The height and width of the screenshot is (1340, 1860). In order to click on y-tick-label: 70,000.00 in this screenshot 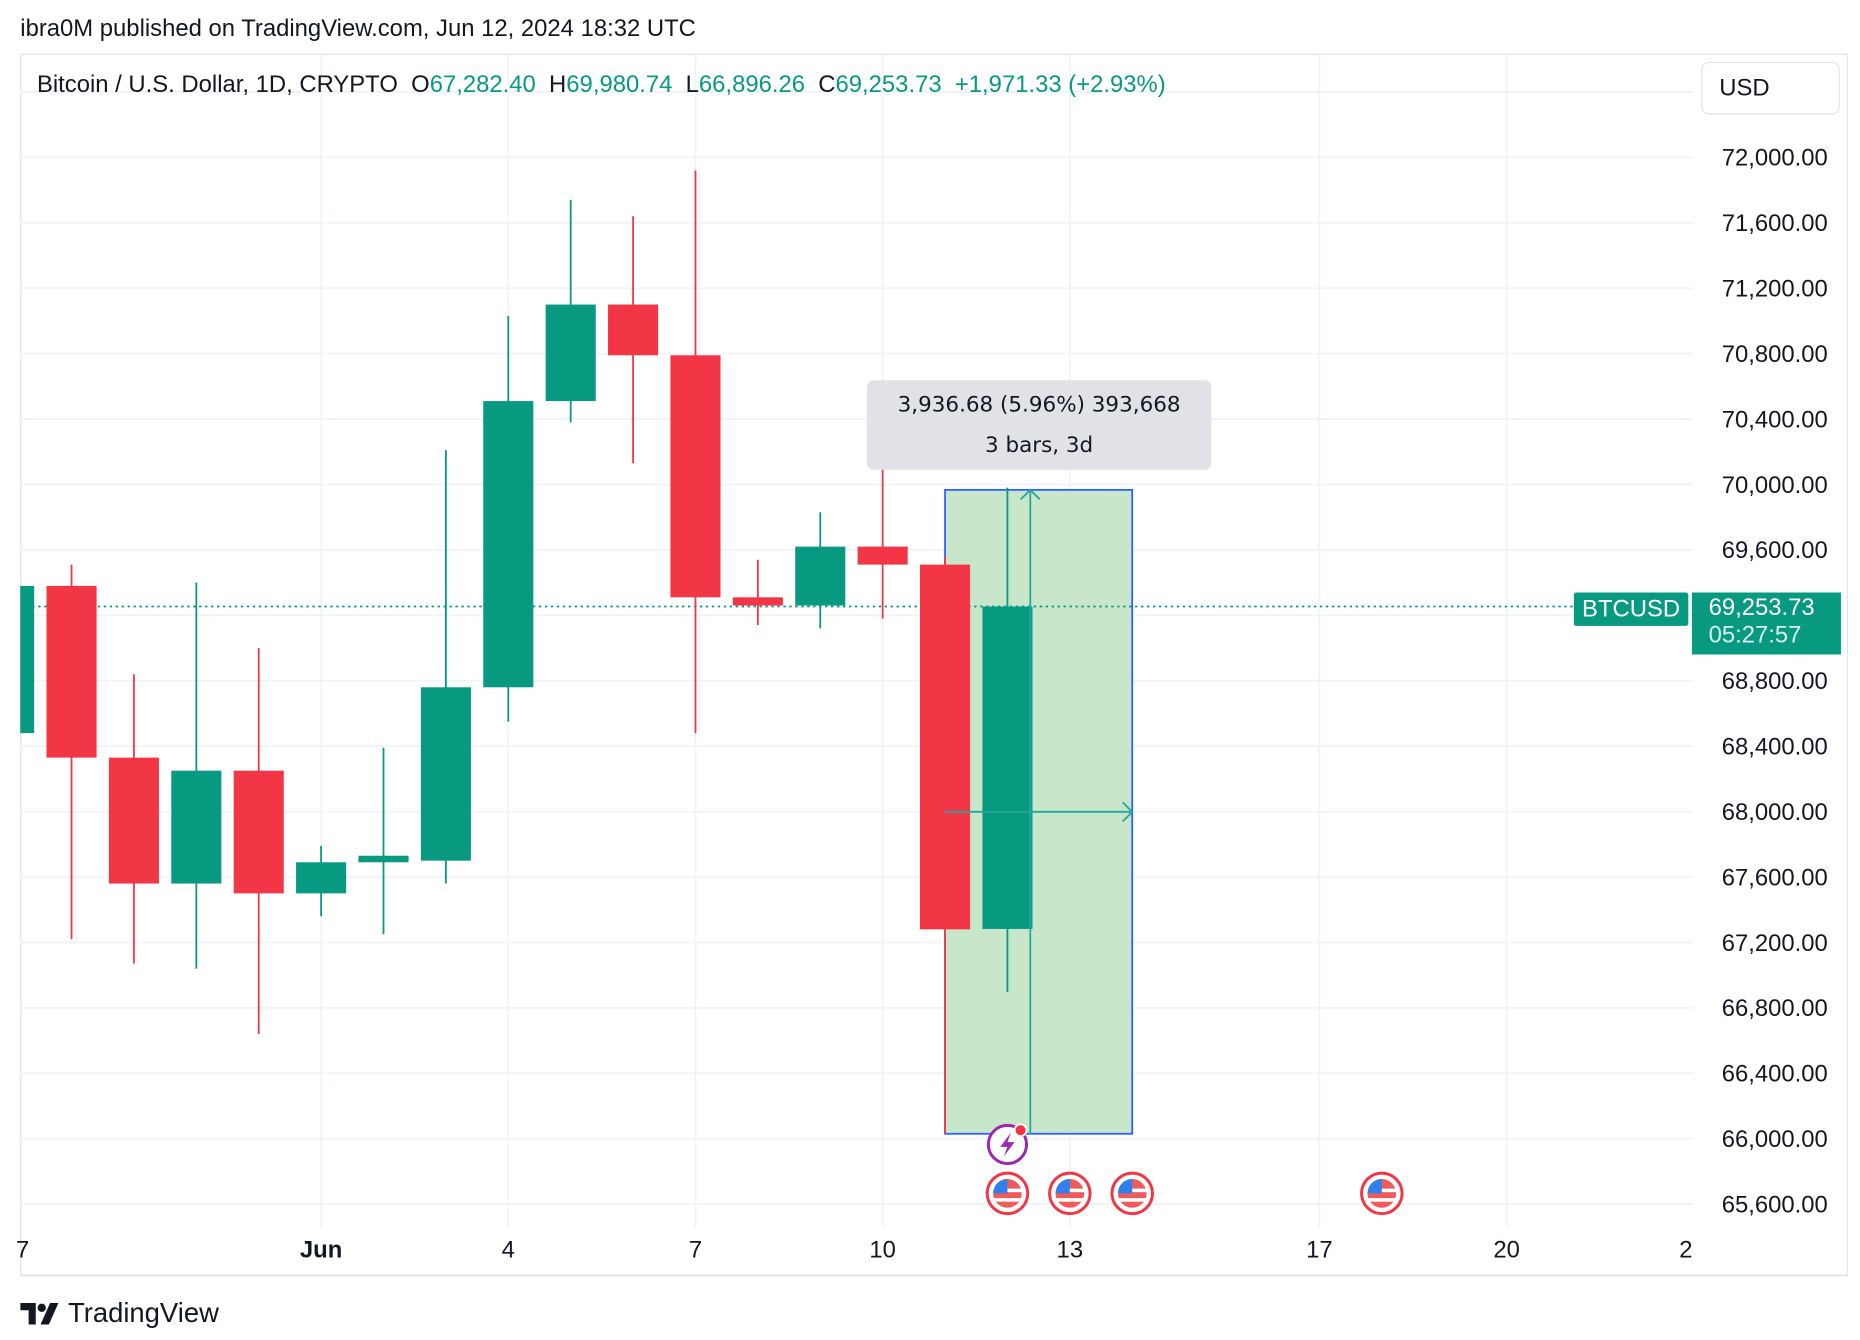, I will do `click(1775, 485)`.